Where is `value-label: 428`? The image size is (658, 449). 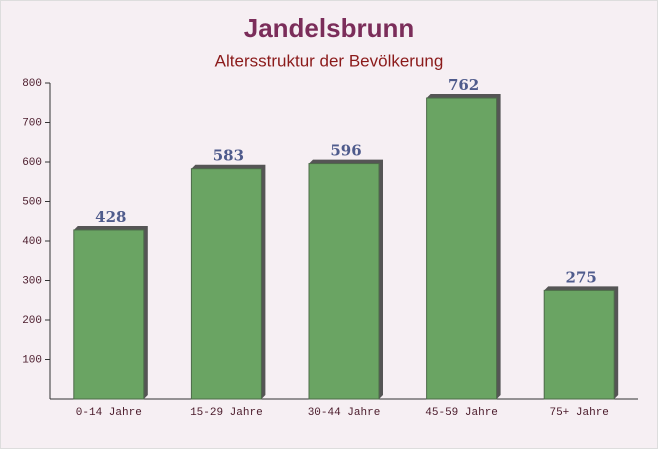 value-label: 428 is located at coordinates (110, 217).